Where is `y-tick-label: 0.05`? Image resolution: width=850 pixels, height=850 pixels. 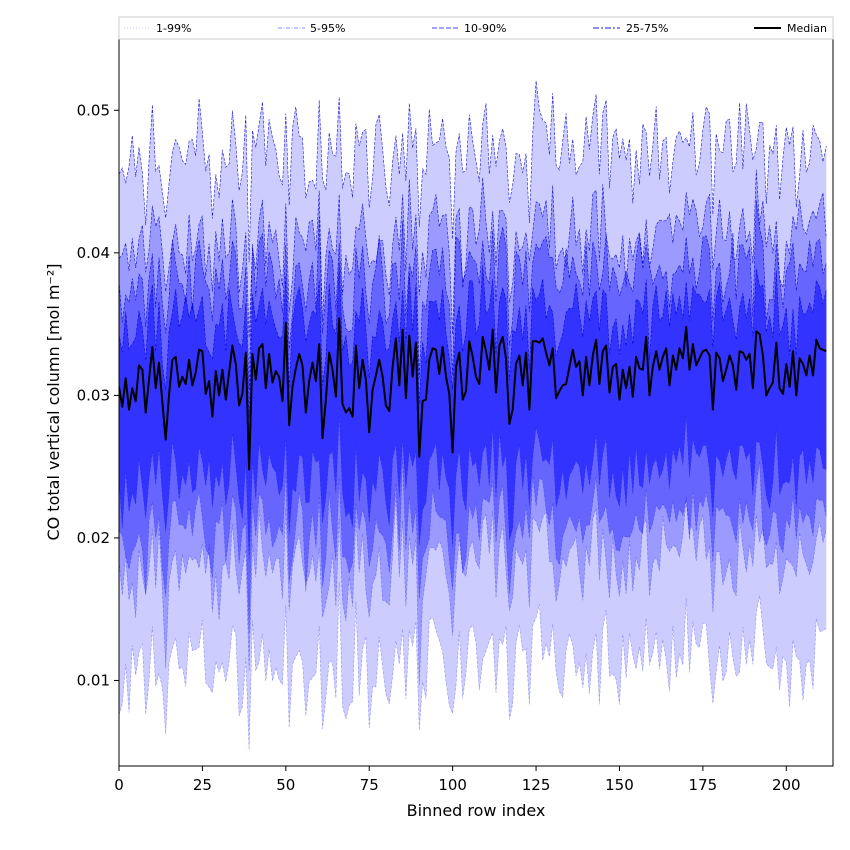 y-tick-label: 0.05 is located at coordinates (93, 110).